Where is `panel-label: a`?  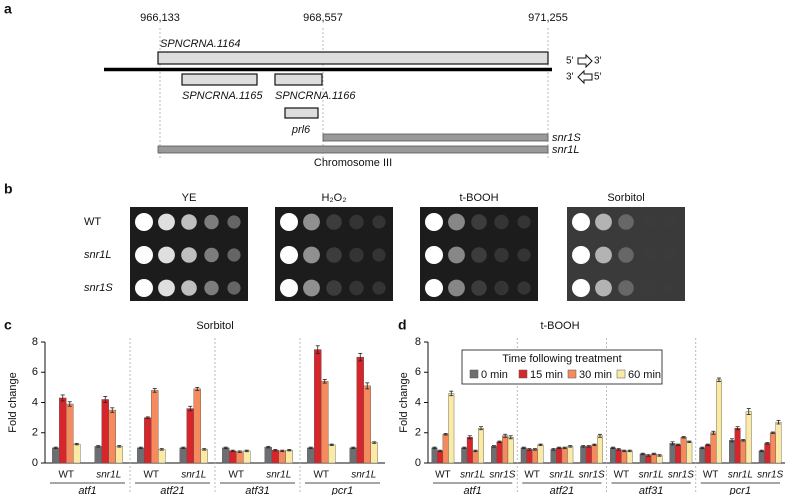
panel-label: a is located at coordinates (8, 9).